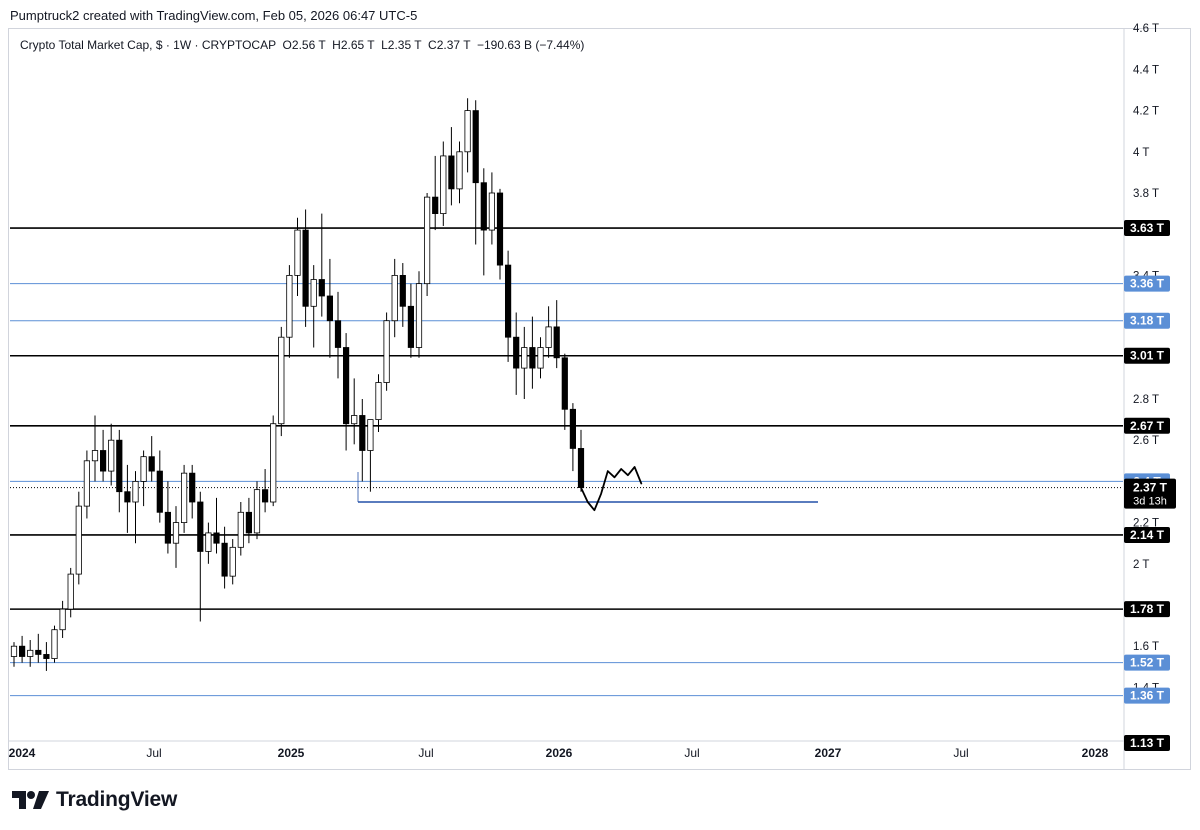  What do you see at coordinates (404, 45) in the screenshot?
I see `low-value: 2.35 T` at bounding box center [404, 45].